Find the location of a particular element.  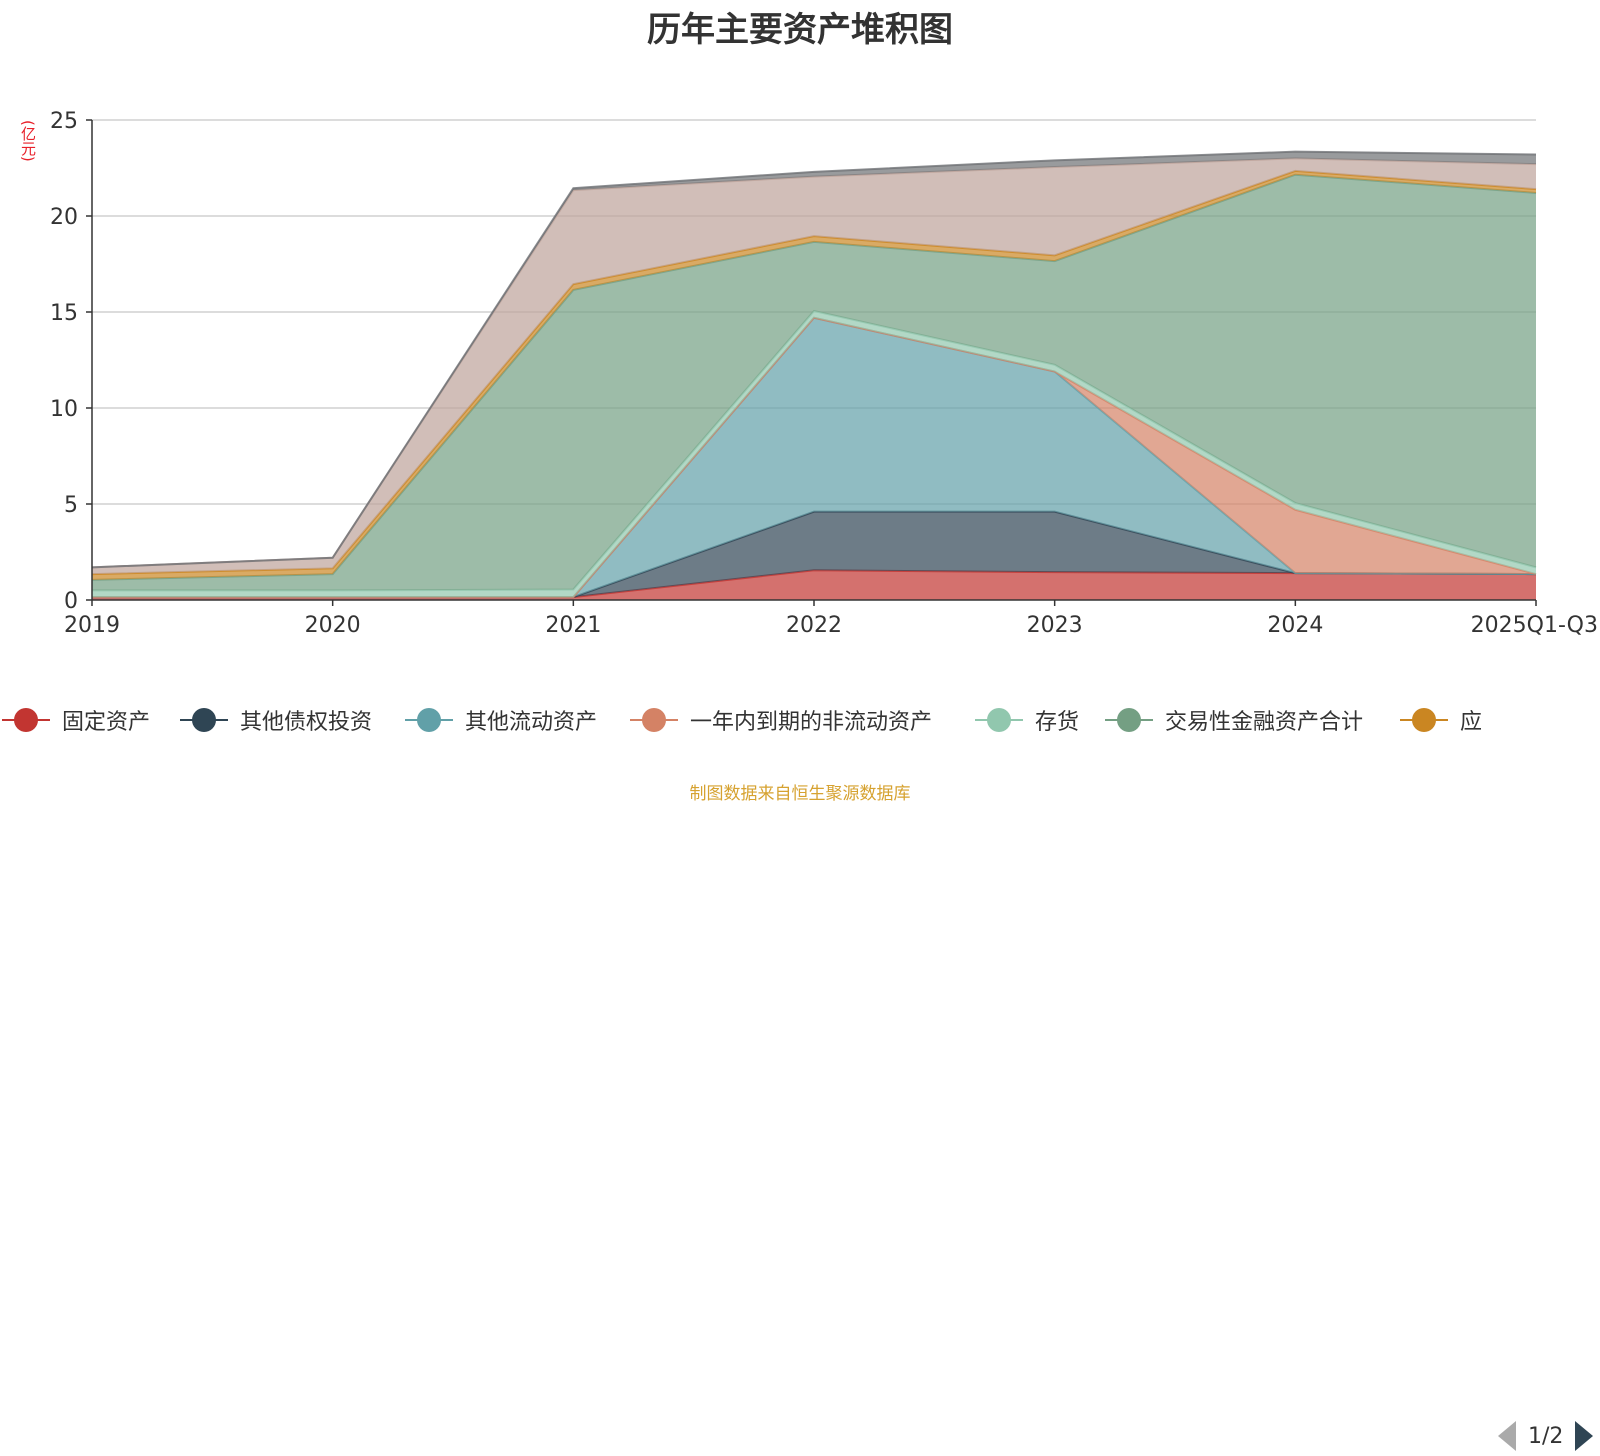

legend-page-indicator: 1/2 is located at coordinates (1546, 1436).